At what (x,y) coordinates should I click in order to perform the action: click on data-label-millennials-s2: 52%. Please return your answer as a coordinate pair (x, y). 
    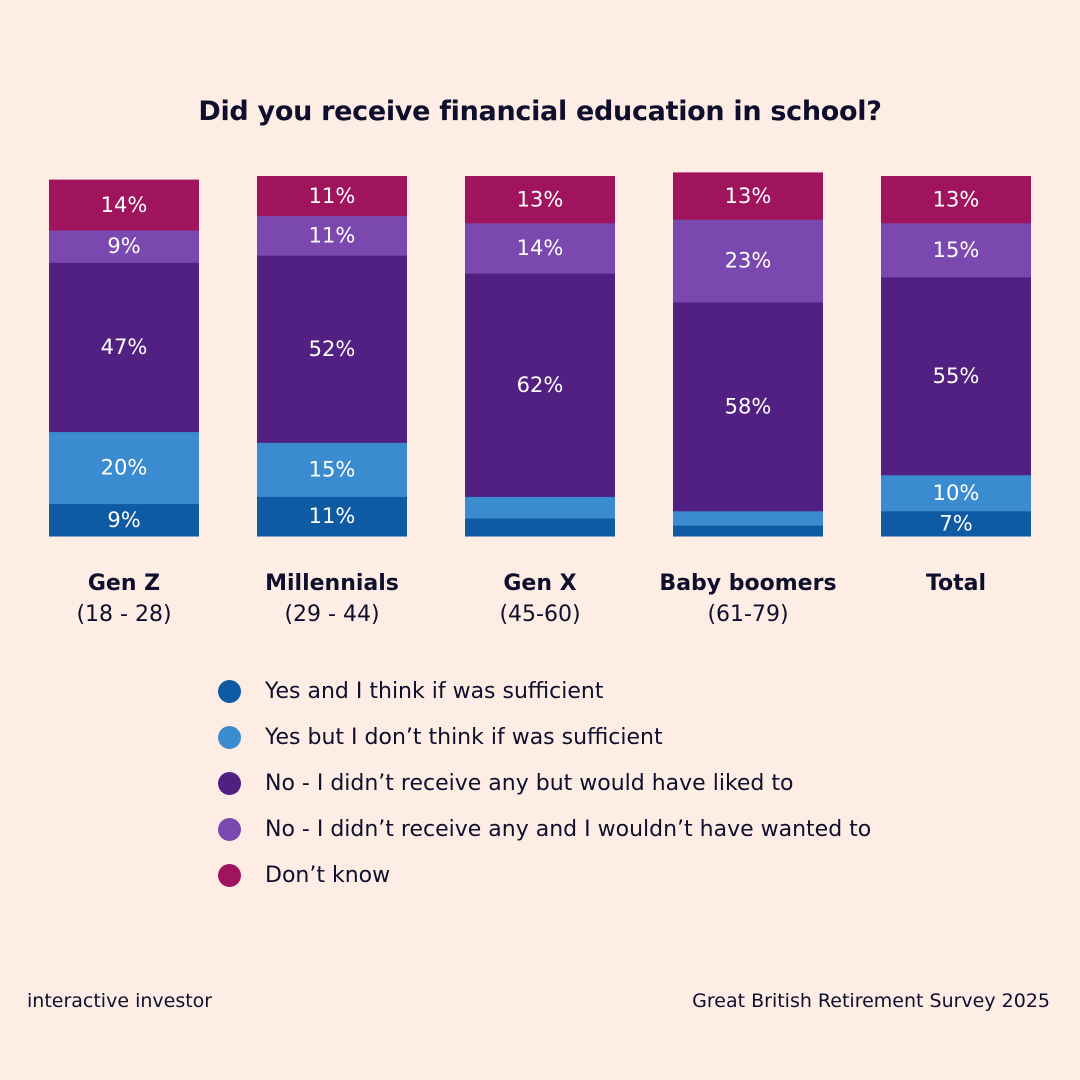
    Looking at the image, I should click on (332, 349).